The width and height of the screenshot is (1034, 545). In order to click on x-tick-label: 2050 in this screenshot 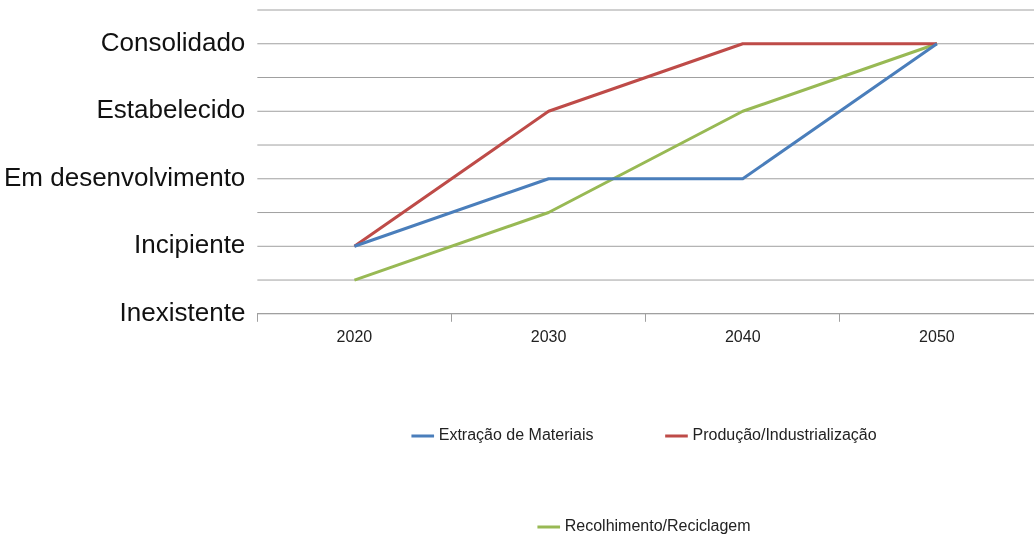, I will do `click(937, 336)`.